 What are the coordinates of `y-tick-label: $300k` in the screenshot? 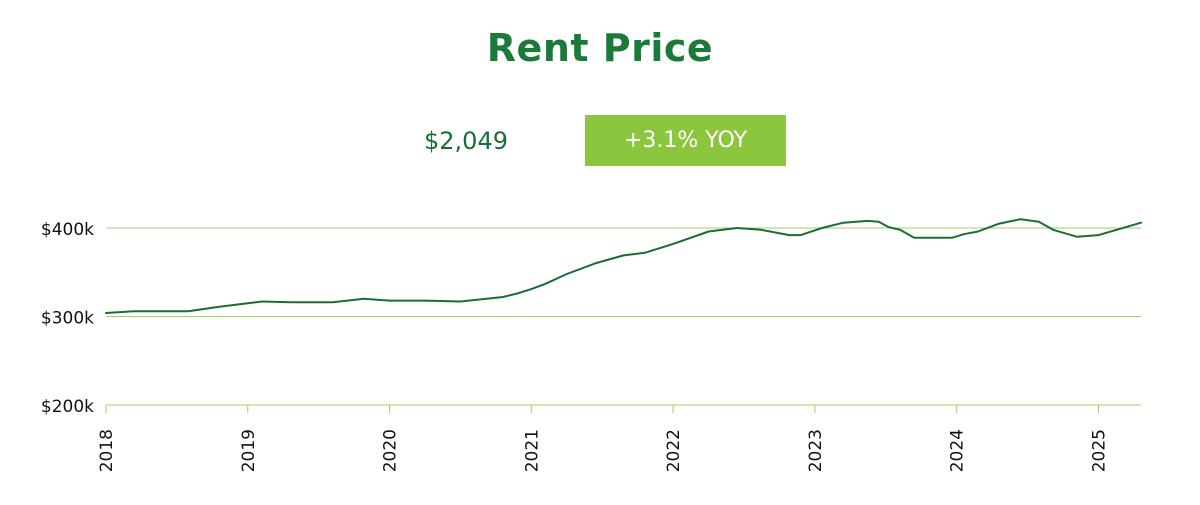 It's located at (67, 319).